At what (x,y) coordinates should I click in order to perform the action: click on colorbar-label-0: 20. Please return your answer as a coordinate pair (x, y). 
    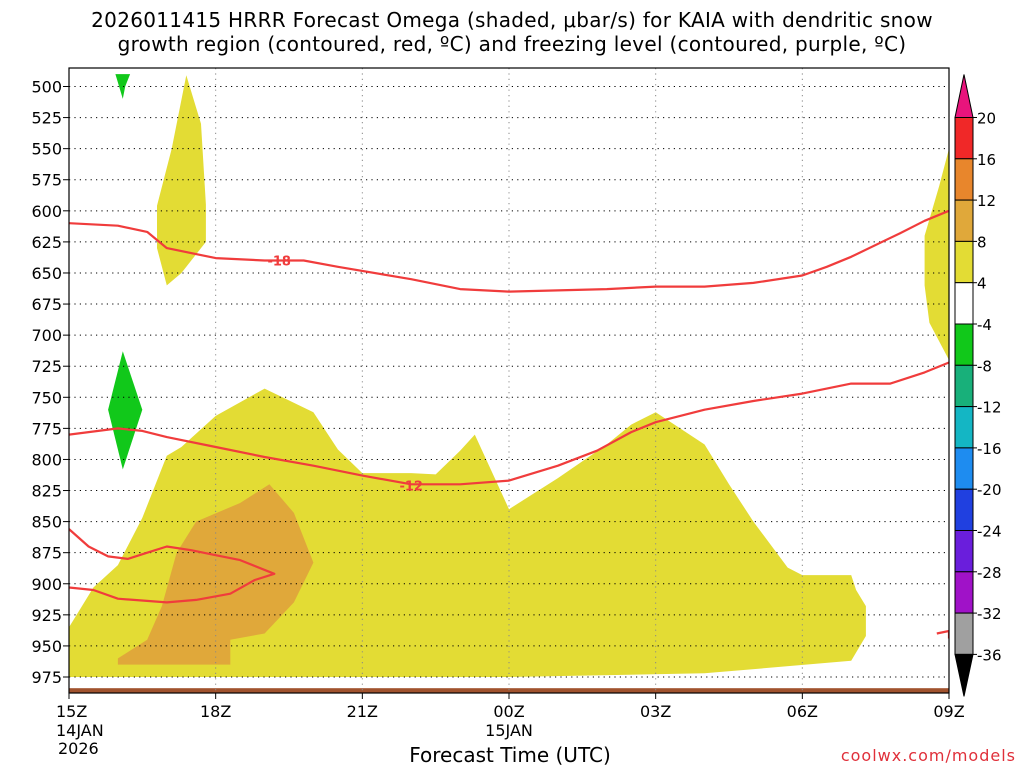
    Looking at the image, I should click on (986, 119).